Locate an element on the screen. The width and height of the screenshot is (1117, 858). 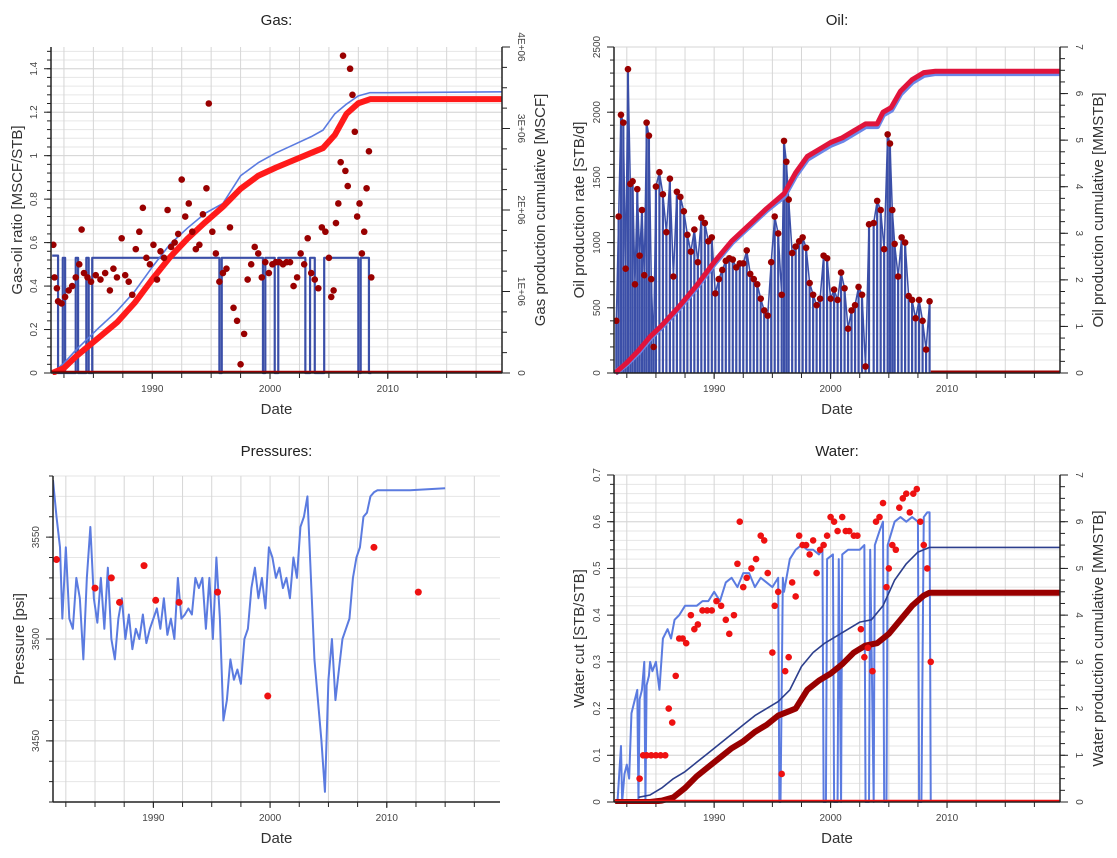
gas-y-tick-label: 0.4 is located at coordinates (34, 286).